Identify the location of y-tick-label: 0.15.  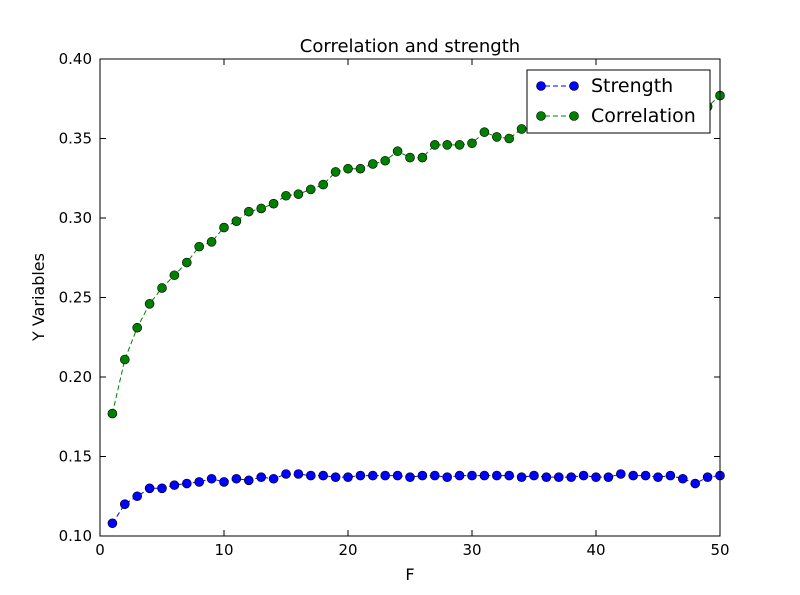
(75, 457).